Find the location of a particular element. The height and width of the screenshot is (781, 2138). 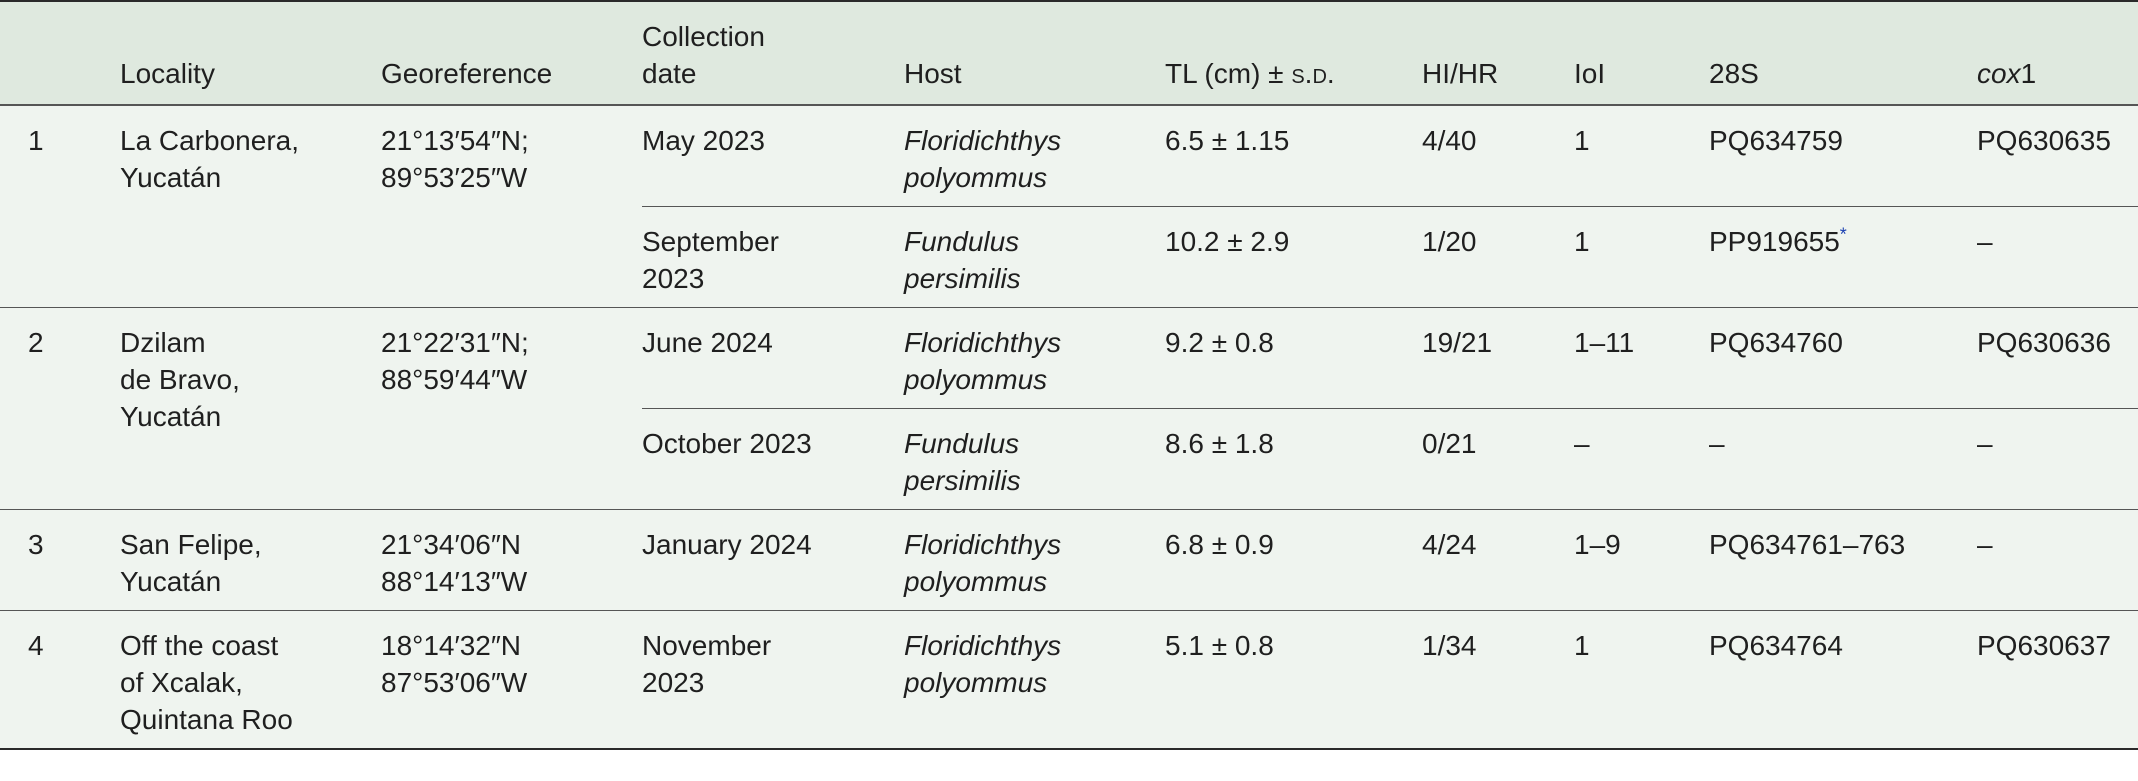

tl-cell: 6.8 ± 0.9 is located at coordinates (1293, 560).